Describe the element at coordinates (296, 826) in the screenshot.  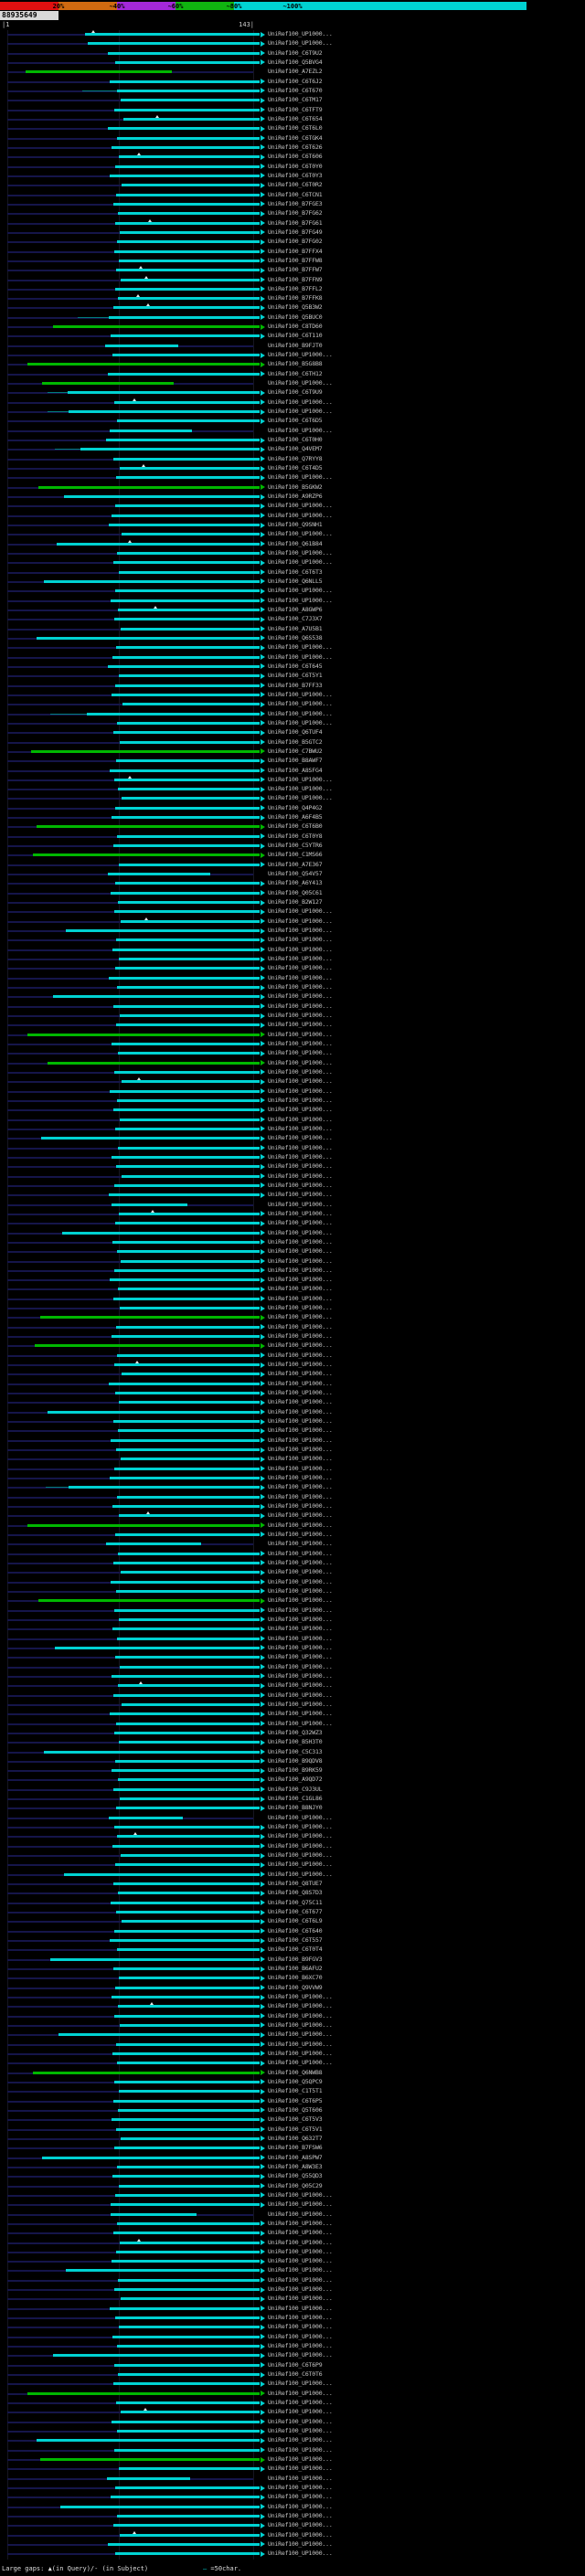
I see `hit-label: UniRef100_C6T6B0` at that location.